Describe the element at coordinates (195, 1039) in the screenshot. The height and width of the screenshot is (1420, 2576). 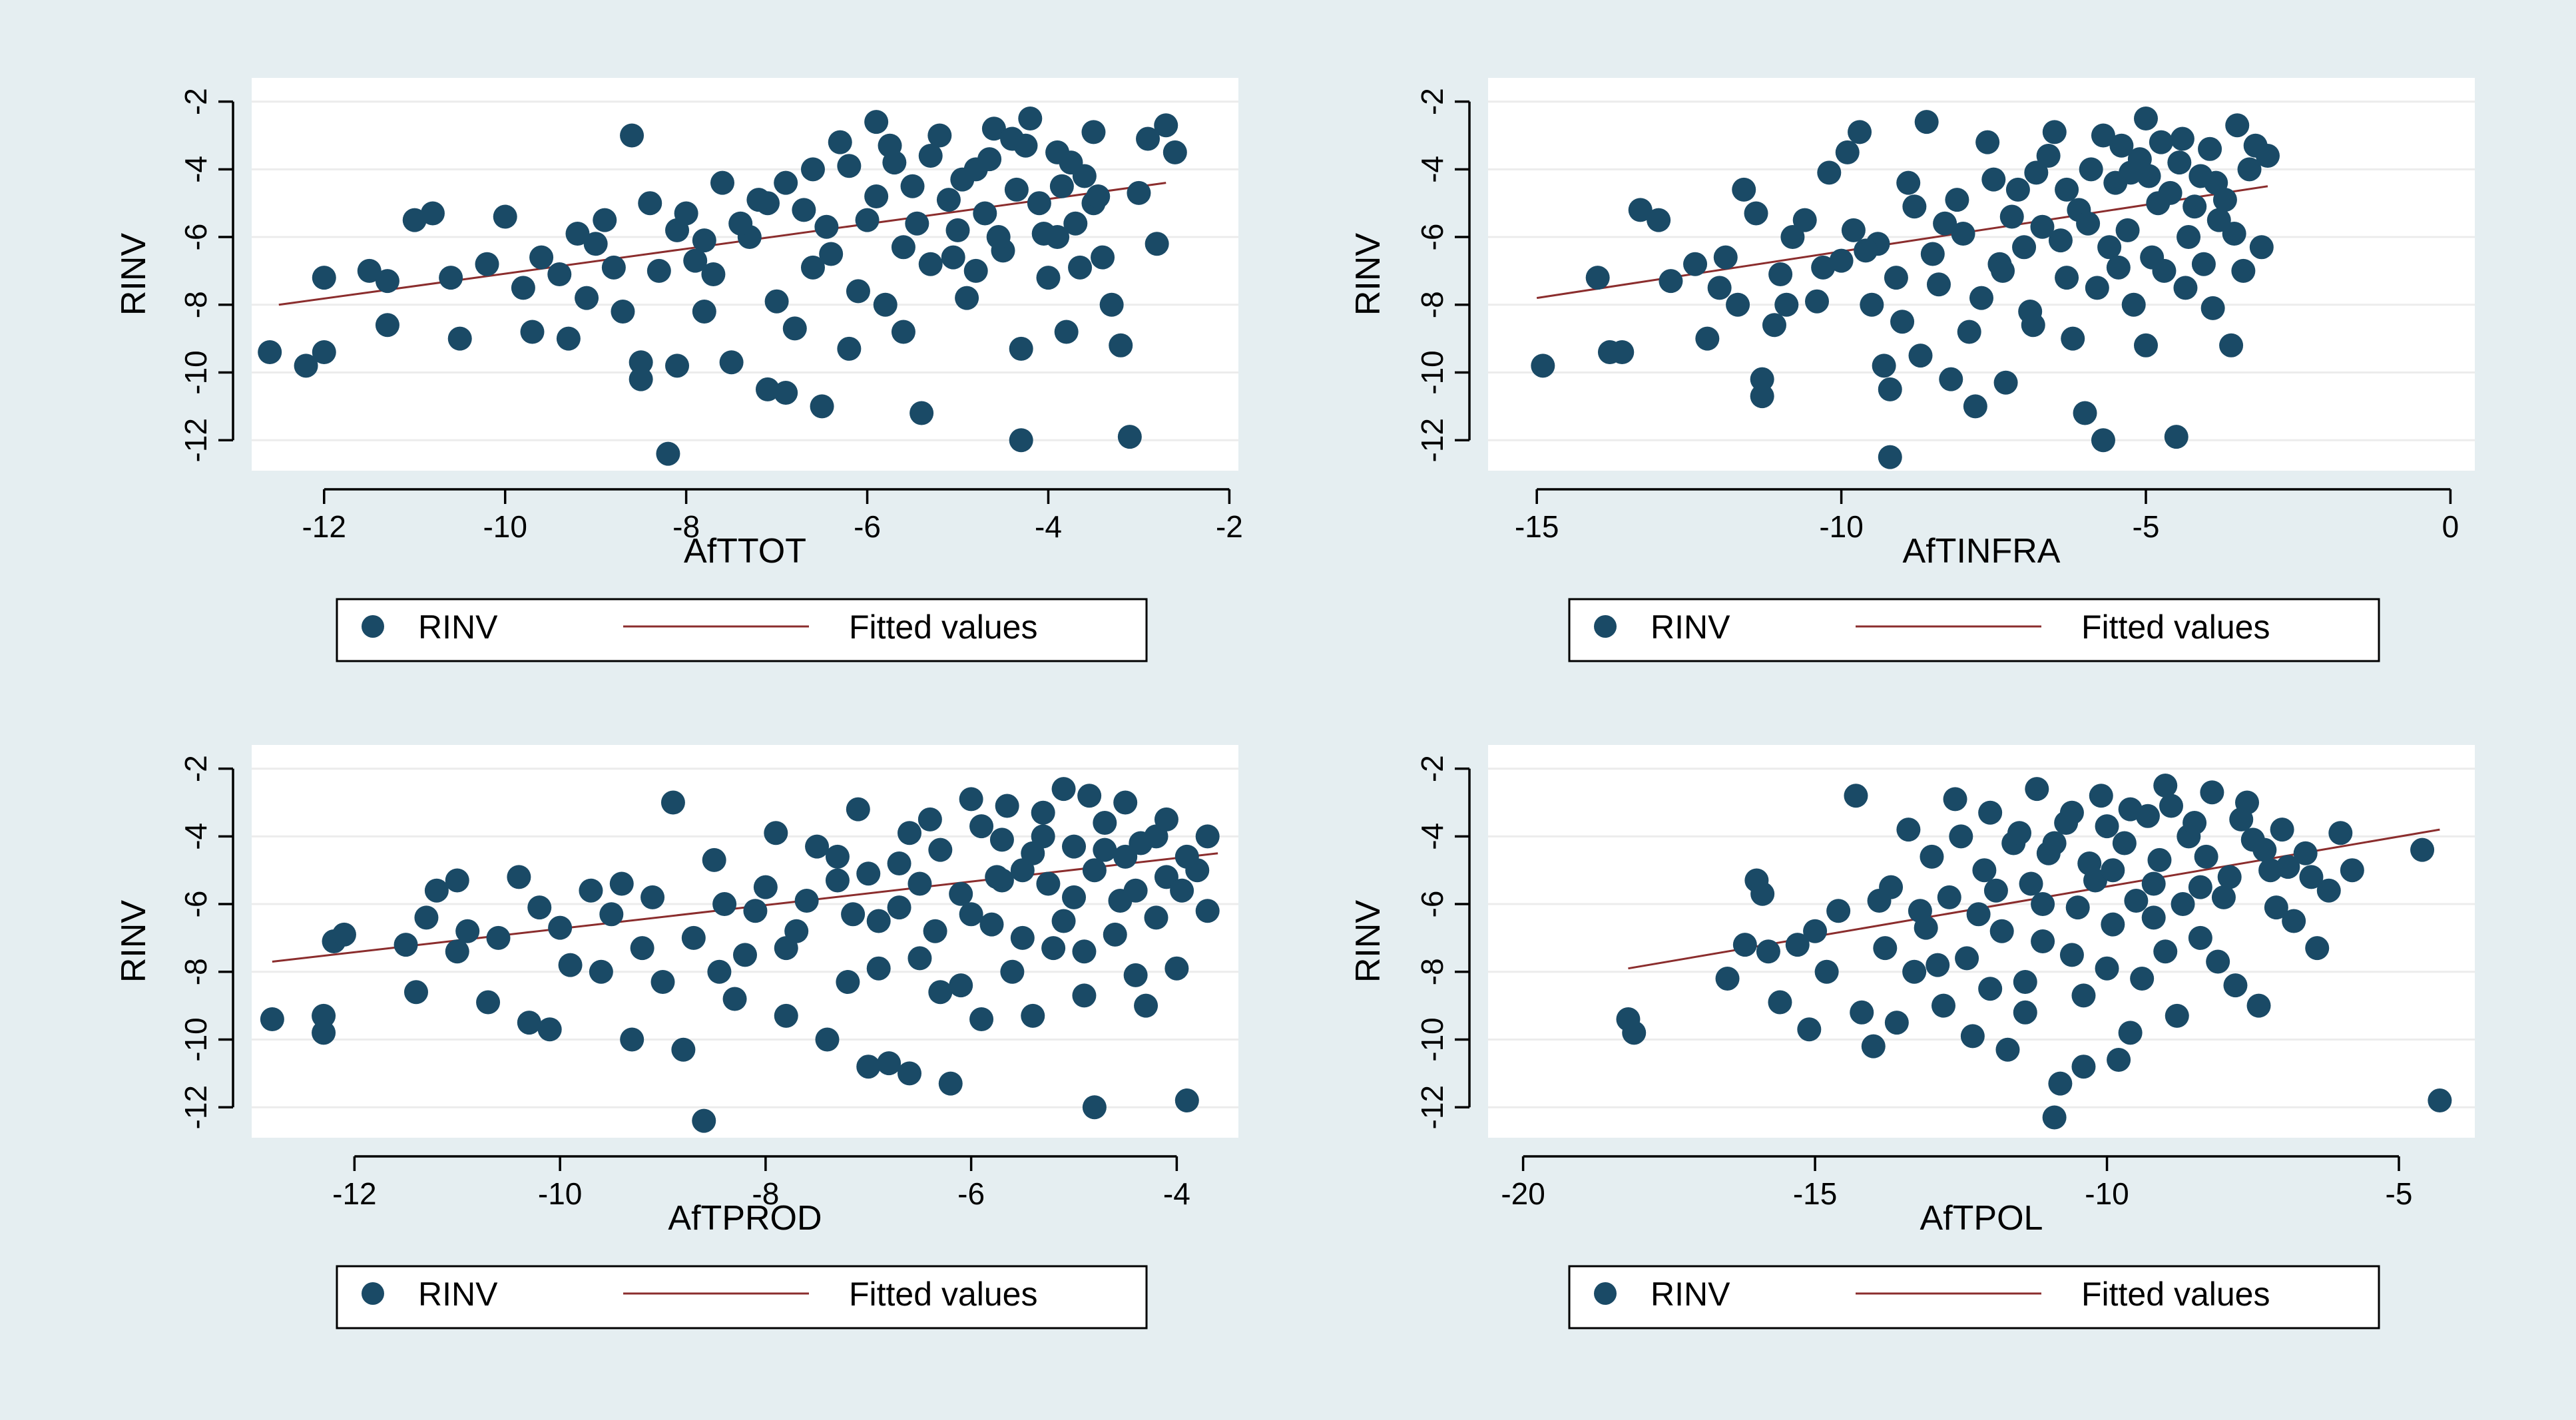
I see `y-tick-label: -10` at that location.